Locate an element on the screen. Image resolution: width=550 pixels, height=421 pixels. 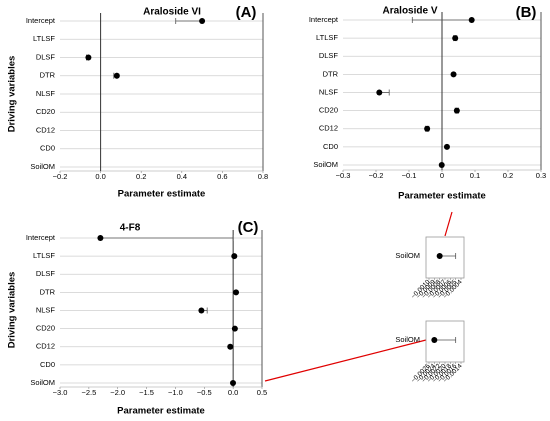
x-tick-label: −1.5 is located at coordinates (146, 392).